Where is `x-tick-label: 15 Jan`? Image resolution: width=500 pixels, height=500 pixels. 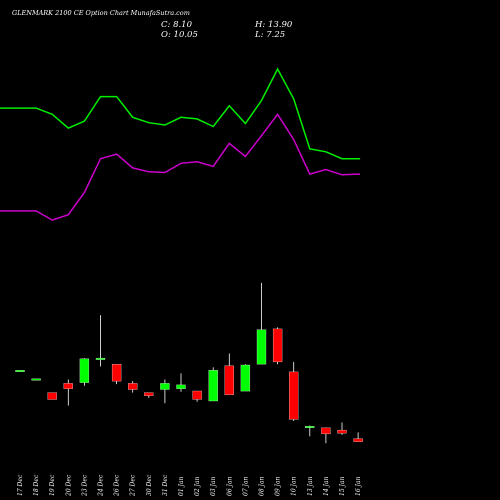
x-tick-label: 15 Jan is located at coordinates (342, 486).